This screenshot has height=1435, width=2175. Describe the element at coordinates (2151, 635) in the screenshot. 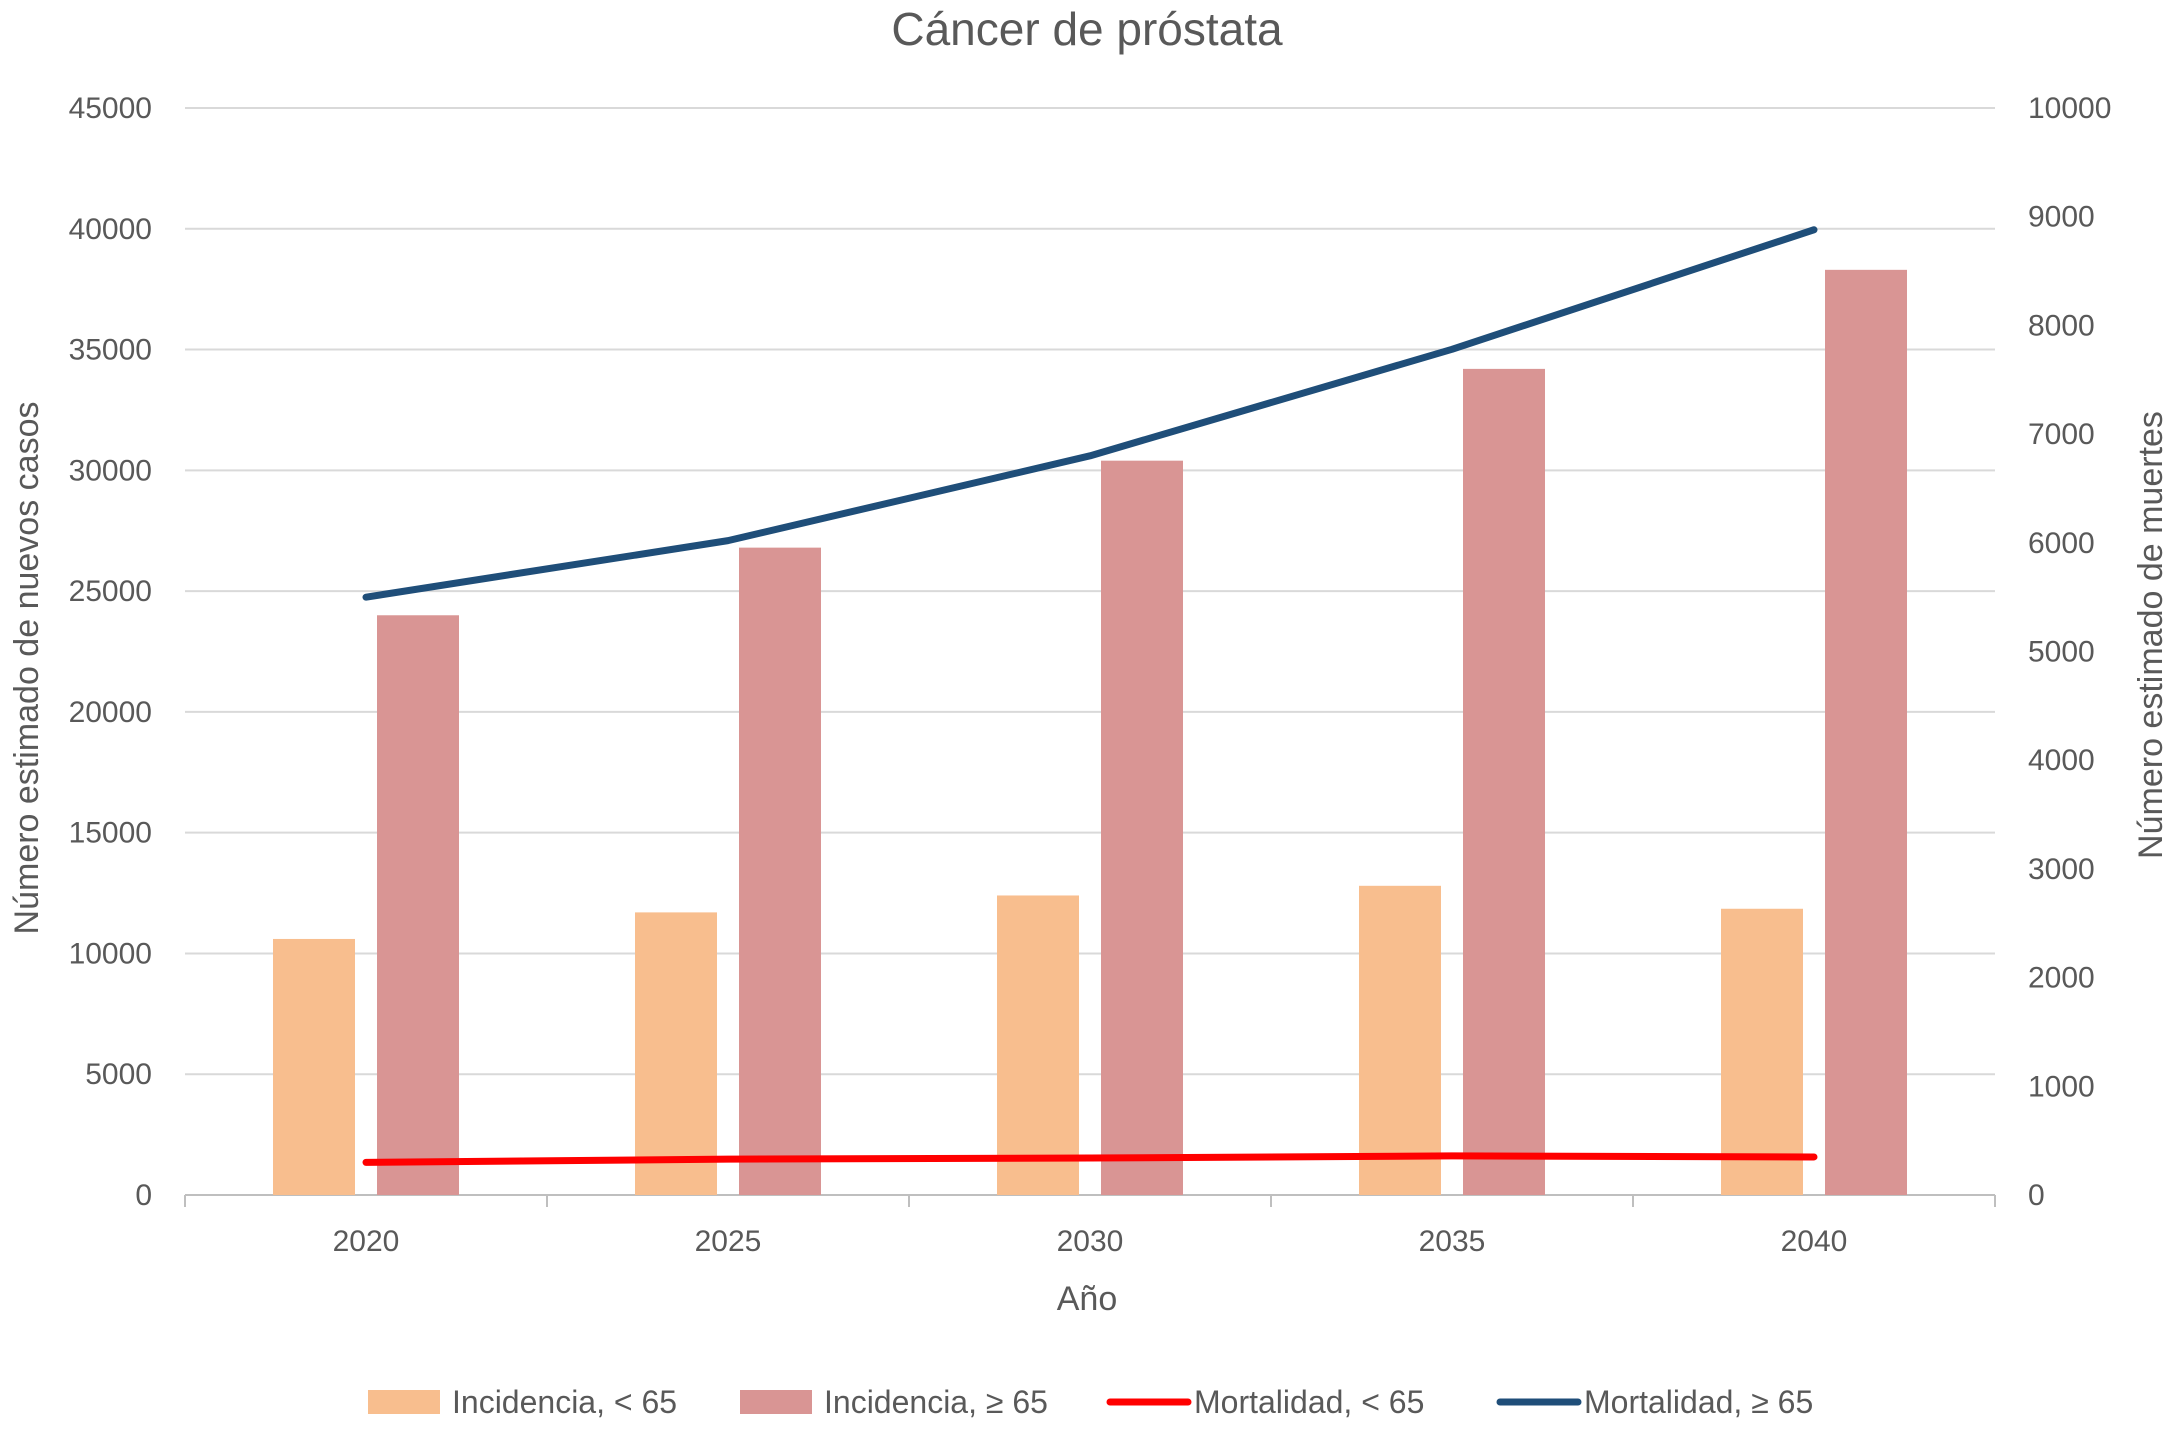

I see `y2-axis-label: Número estimado de muertes` at that location.